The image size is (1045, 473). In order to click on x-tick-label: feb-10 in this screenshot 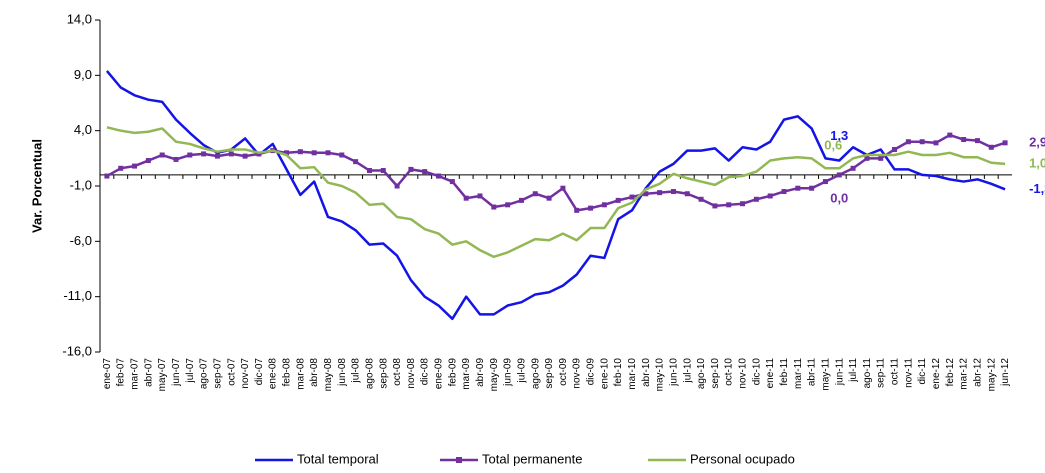, I will do `click(618, 372)`.